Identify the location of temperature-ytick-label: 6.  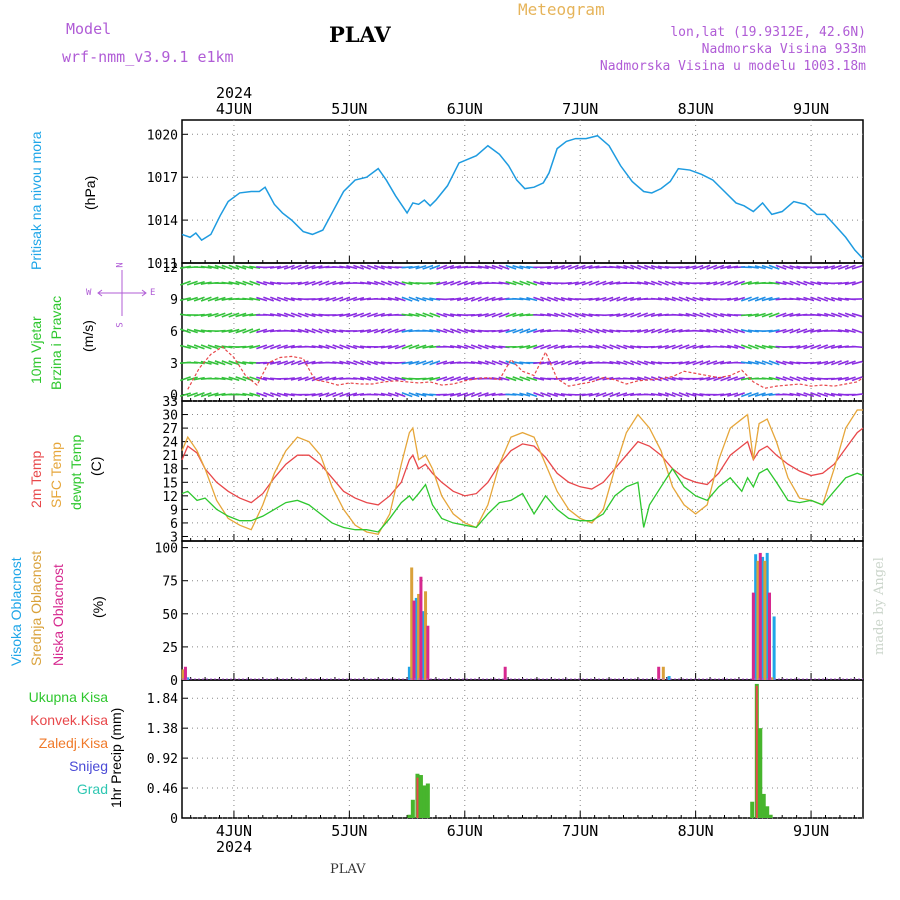
(174, 524).